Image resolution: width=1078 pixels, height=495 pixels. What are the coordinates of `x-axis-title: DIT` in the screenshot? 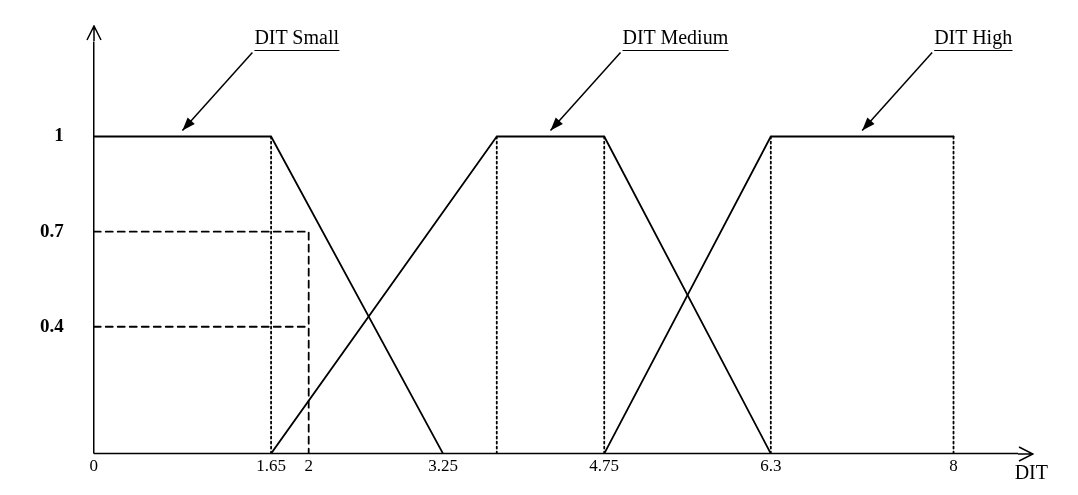 It's located at (1031, 471).